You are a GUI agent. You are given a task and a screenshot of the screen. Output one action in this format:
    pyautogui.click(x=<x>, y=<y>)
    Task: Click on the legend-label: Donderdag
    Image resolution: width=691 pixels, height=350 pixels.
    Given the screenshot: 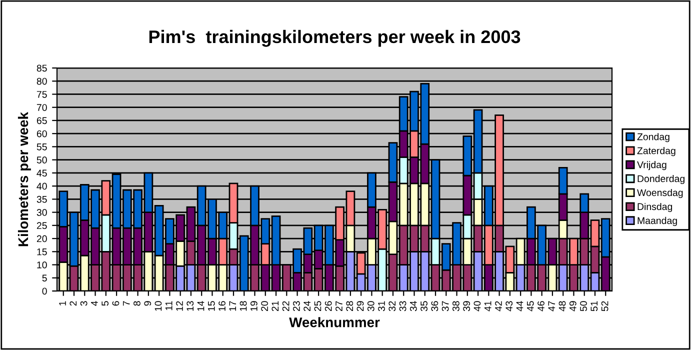 What is the action you would take?
    pyautogui.click(x=661, y=179)
    